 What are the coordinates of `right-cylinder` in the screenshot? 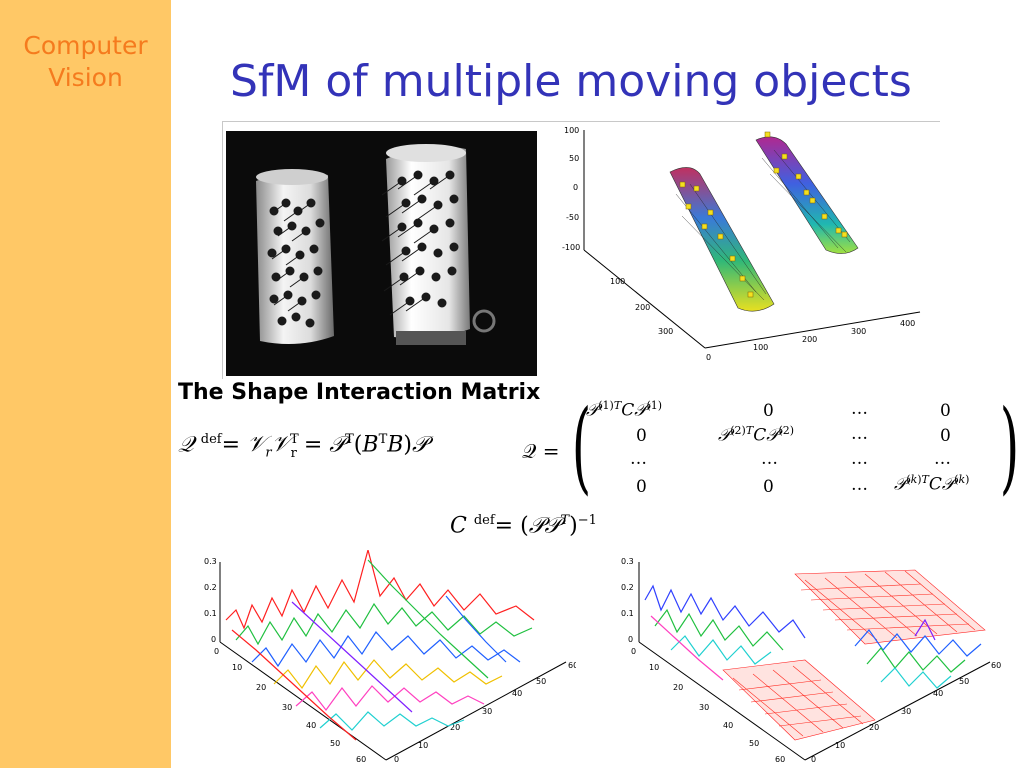 It's located at (441, 244).